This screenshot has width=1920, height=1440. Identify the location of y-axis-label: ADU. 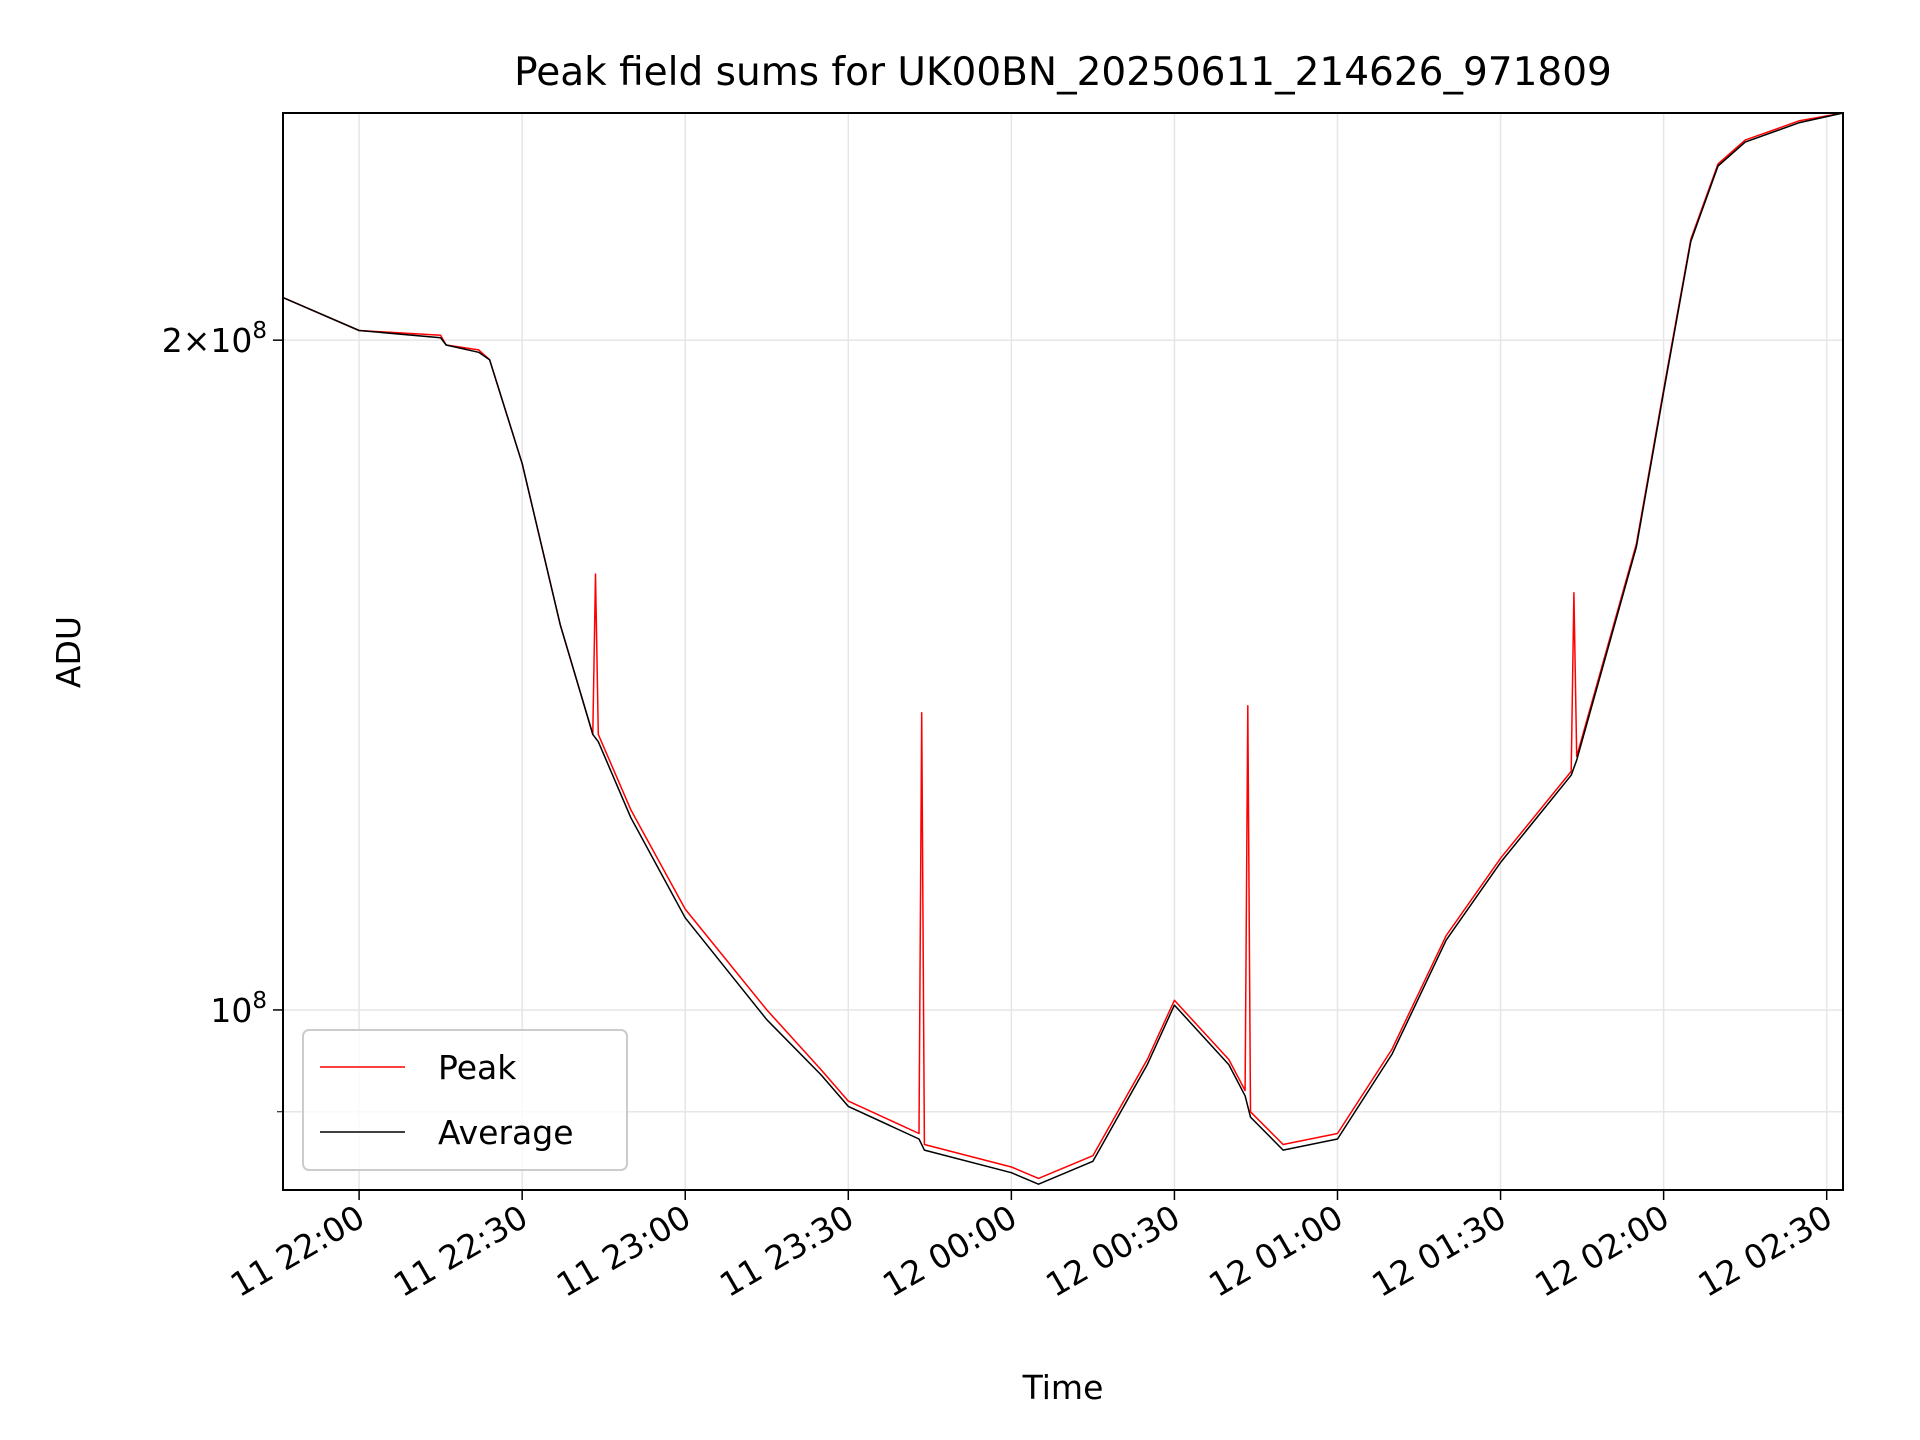
(68, 652).